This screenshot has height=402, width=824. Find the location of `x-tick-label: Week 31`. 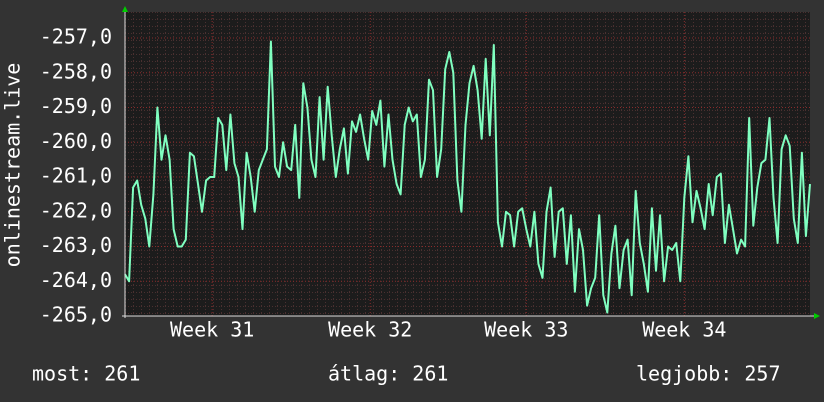

x-tick-label: Week 31 is located at coordinates (212, 330).